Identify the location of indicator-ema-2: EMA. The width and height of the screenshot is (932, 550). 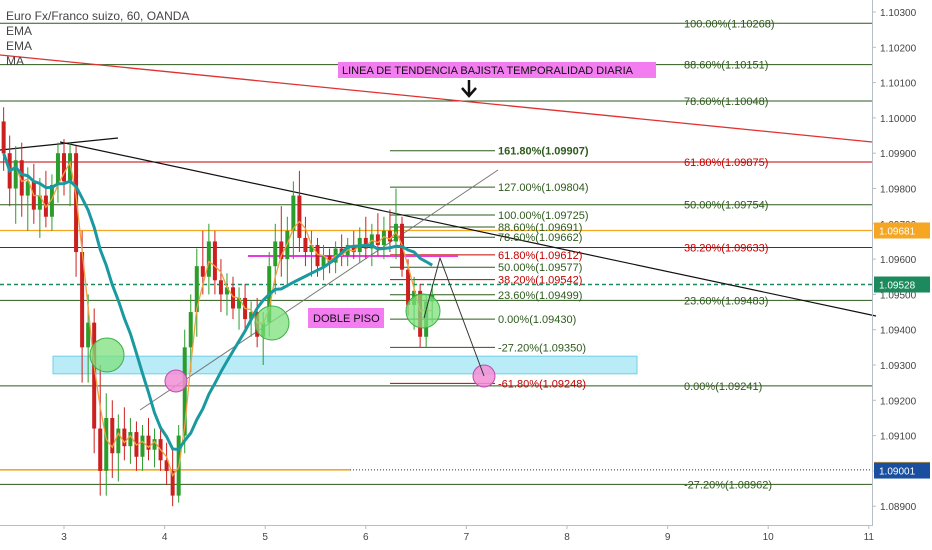
(19, 46).